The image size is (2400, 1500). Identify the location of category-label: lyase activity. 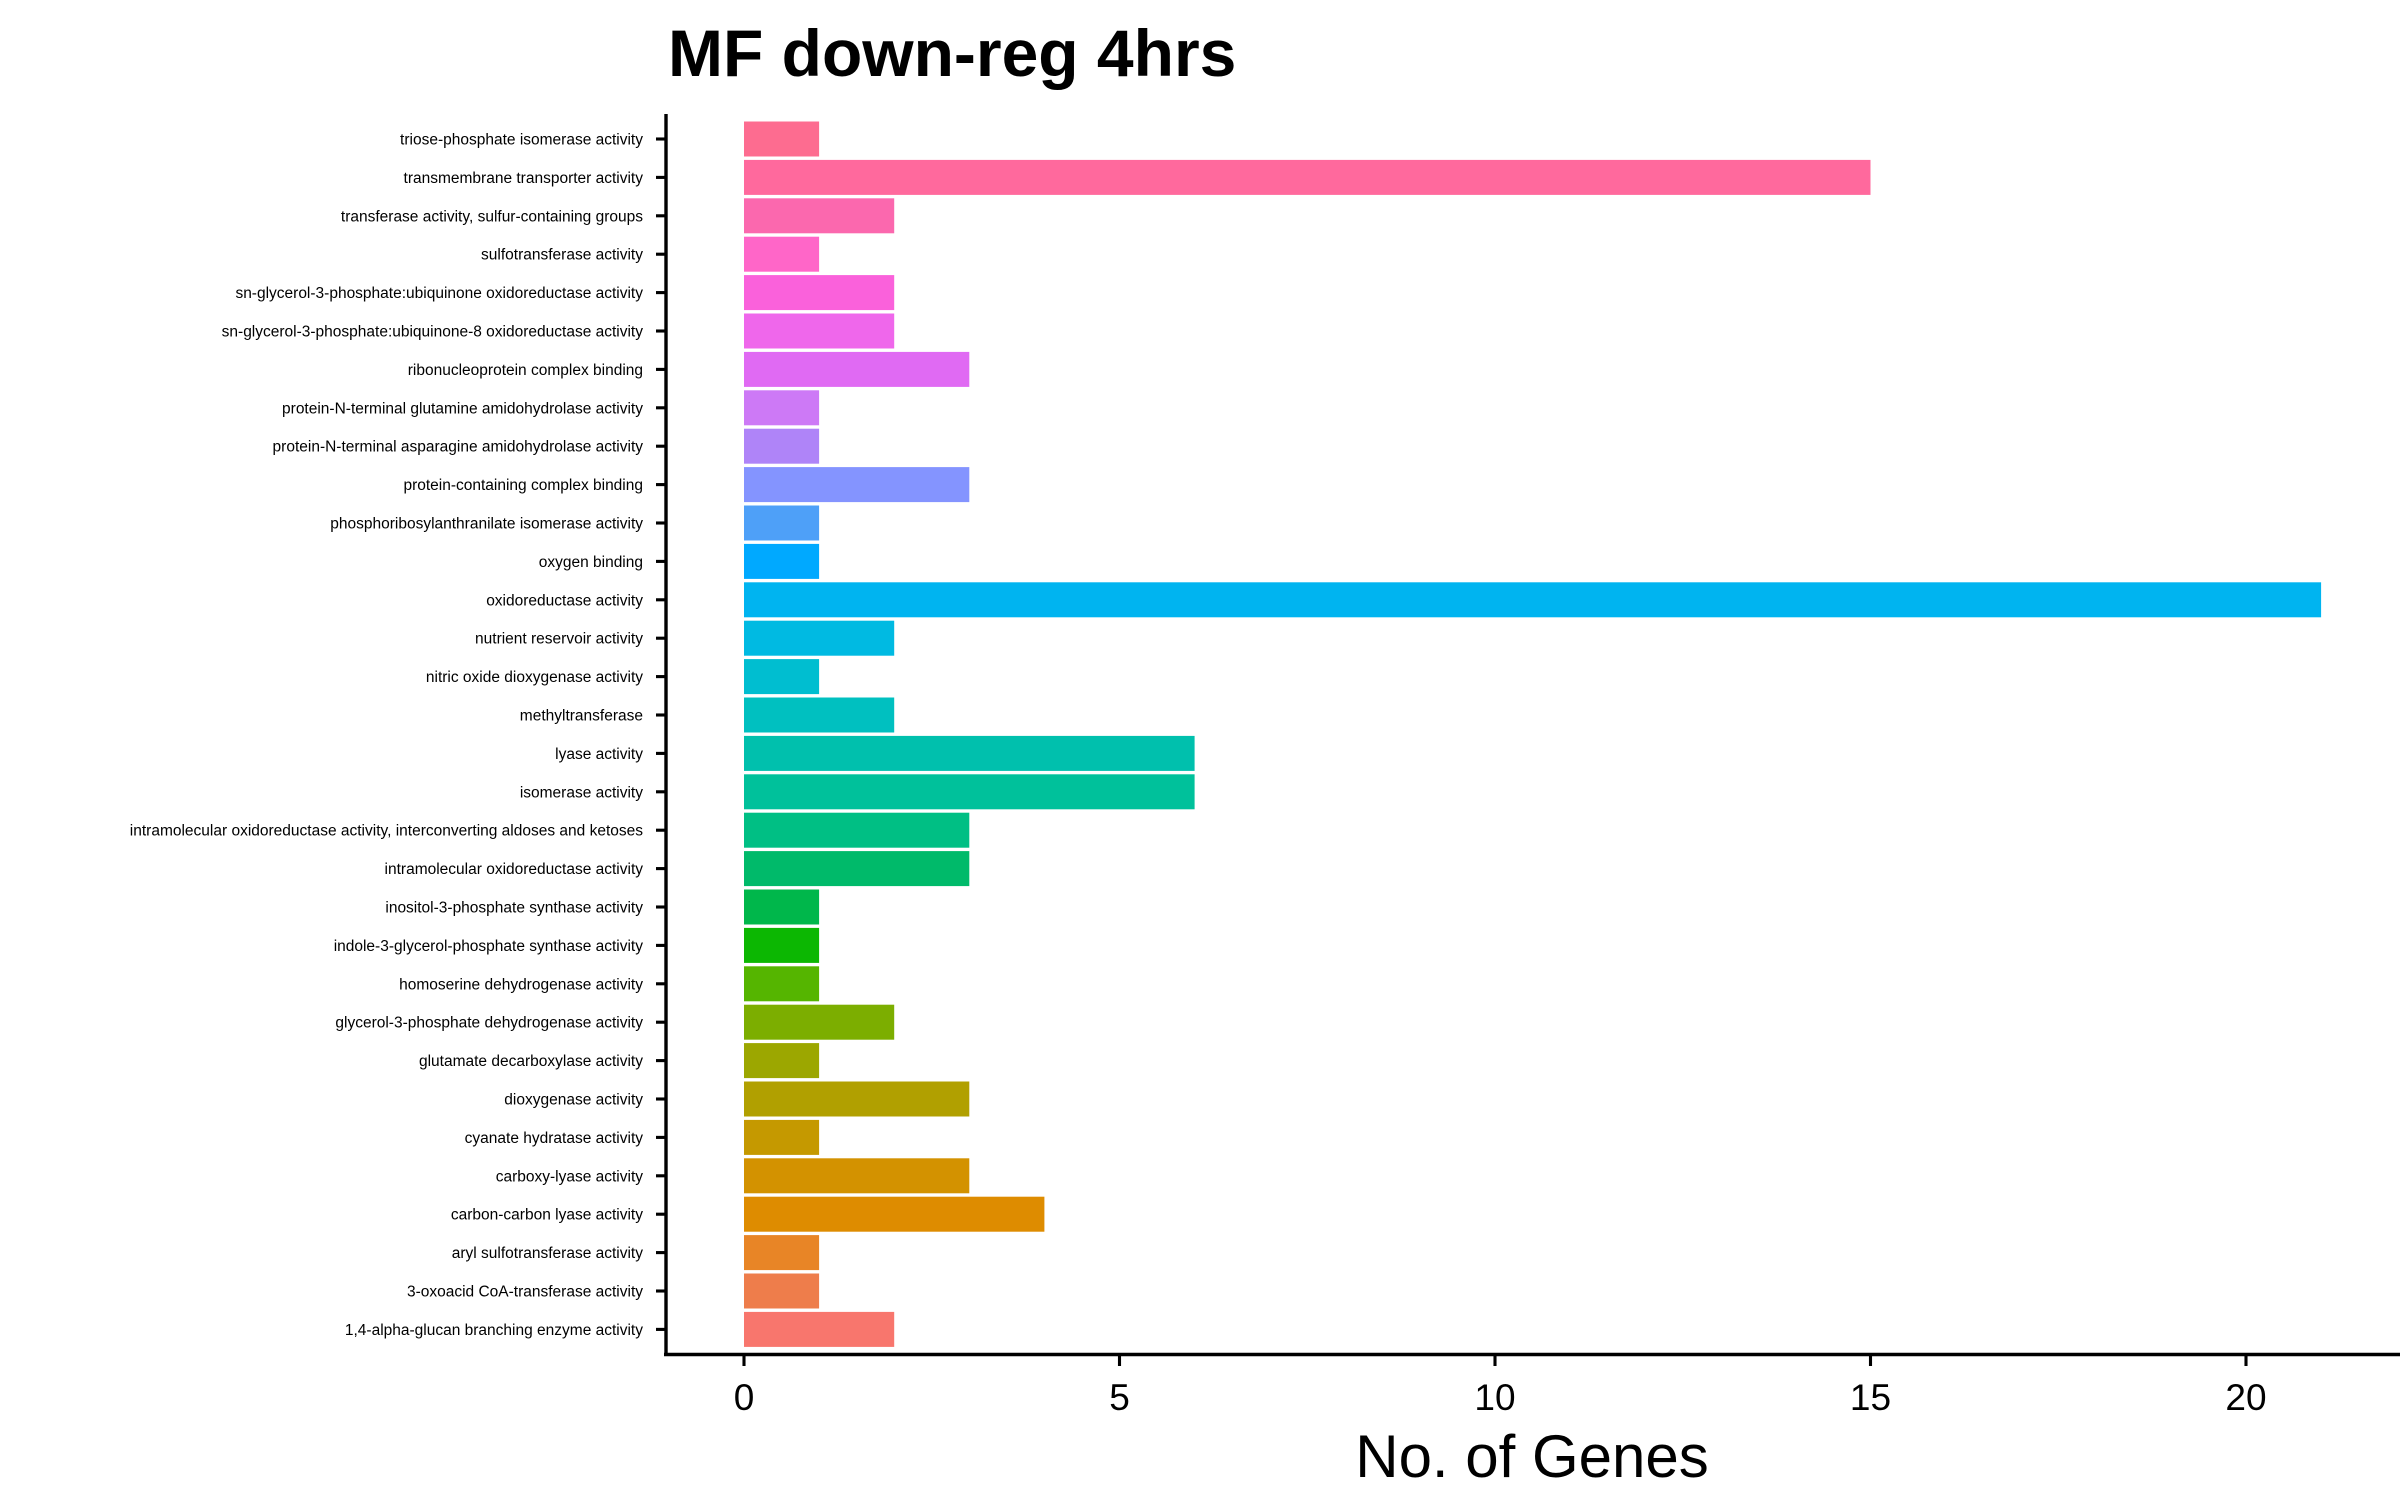
(599, 754).